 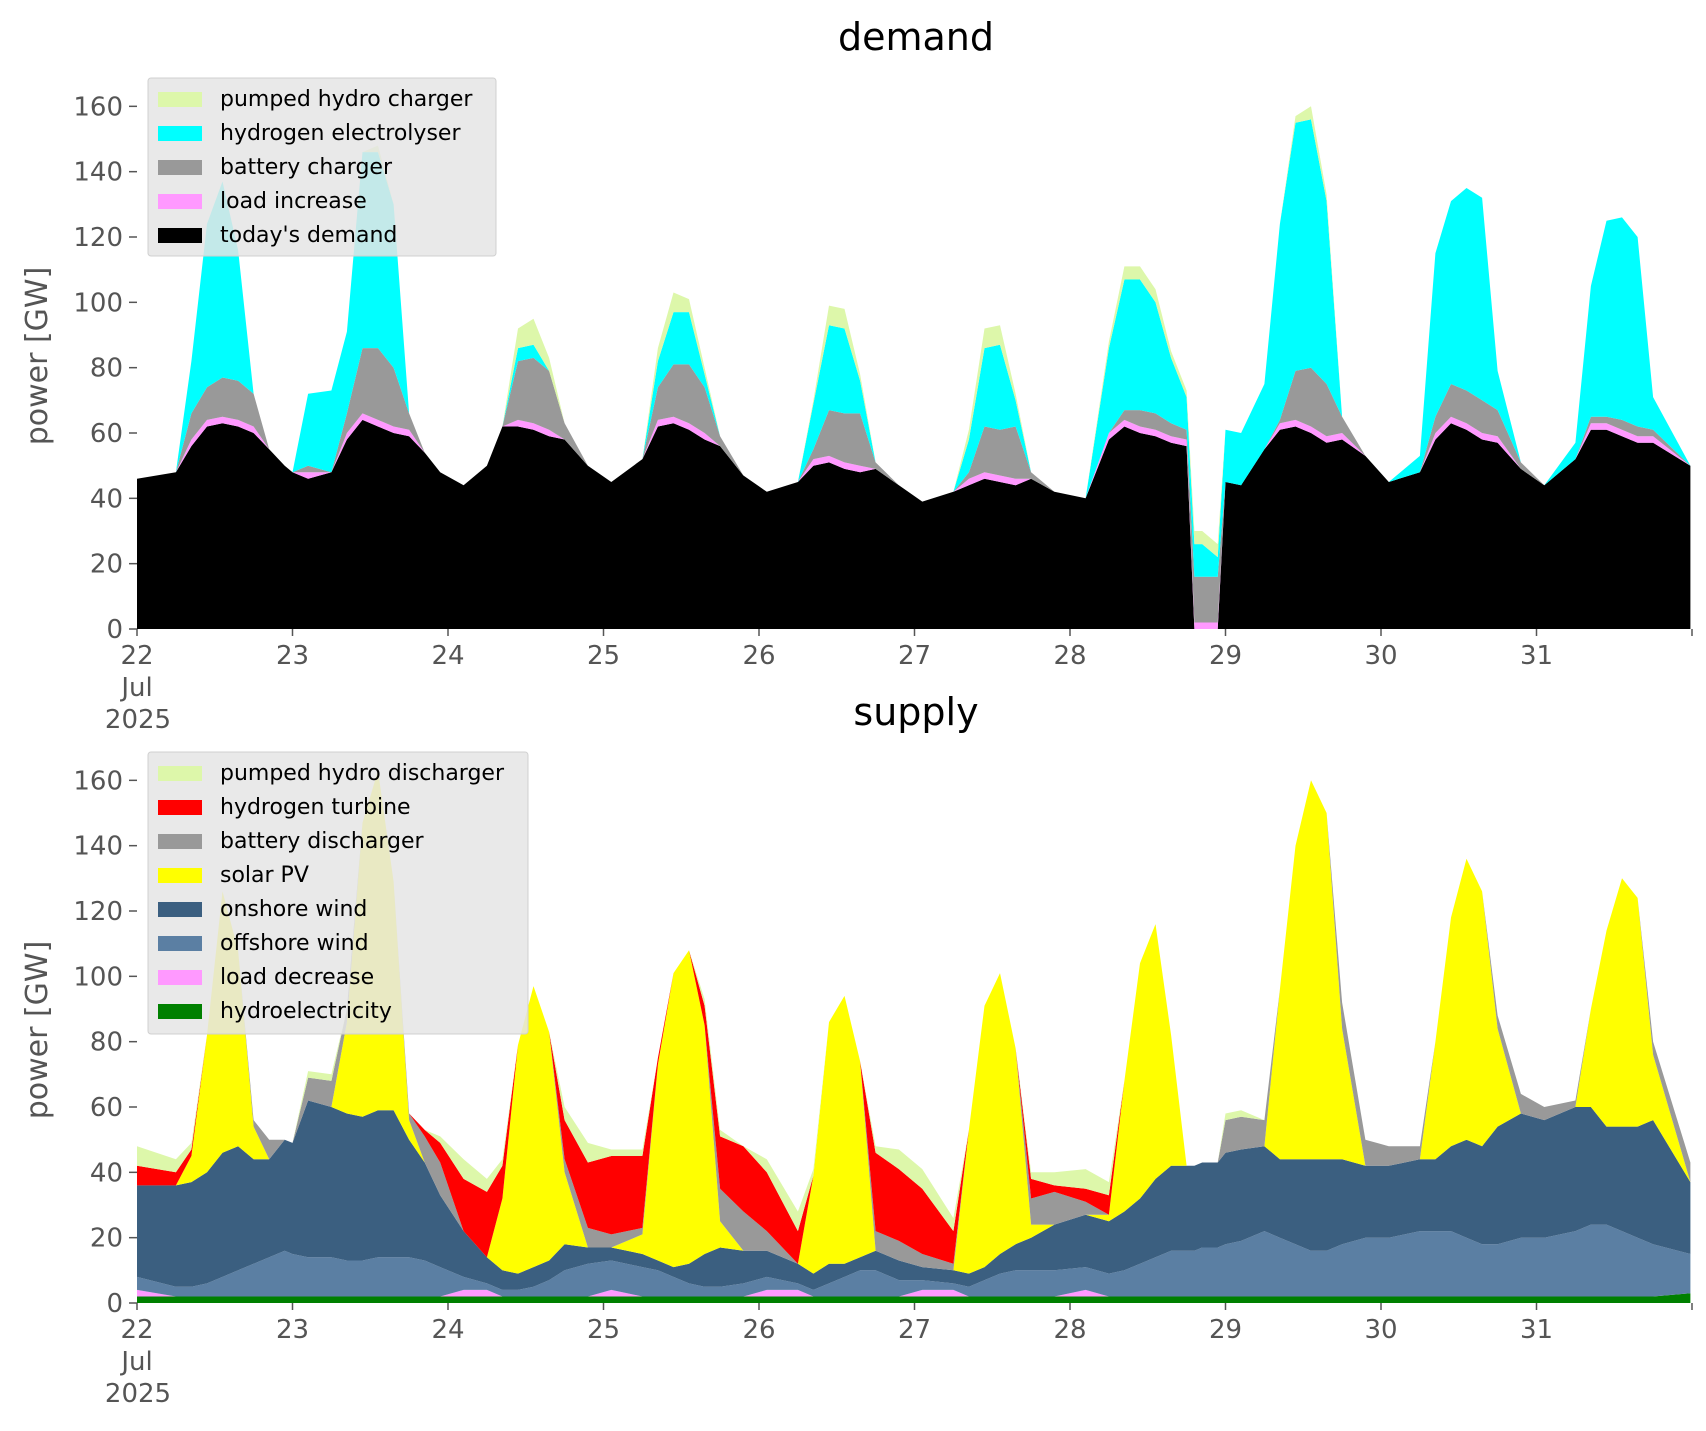 What do you see at coordinates (306, 167) in the screenshot?
I see `legend-label: battery charger` at bounding box center [306, 167].